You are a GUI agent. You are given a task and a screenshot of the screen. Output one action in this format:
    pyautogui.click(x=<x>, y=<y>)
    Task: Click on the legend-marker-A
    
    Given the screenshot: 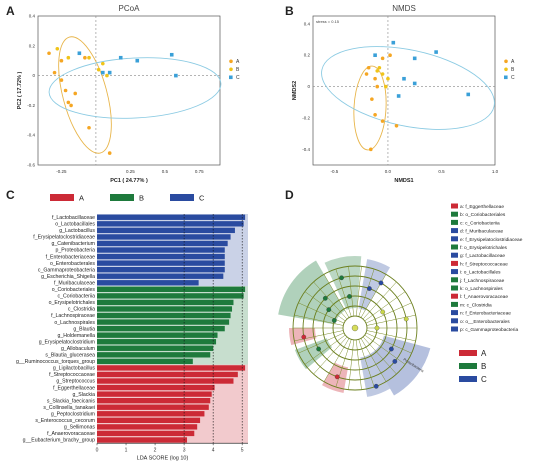 What is the action you would take?
    pyautogui.click(x=506, y=61)
    